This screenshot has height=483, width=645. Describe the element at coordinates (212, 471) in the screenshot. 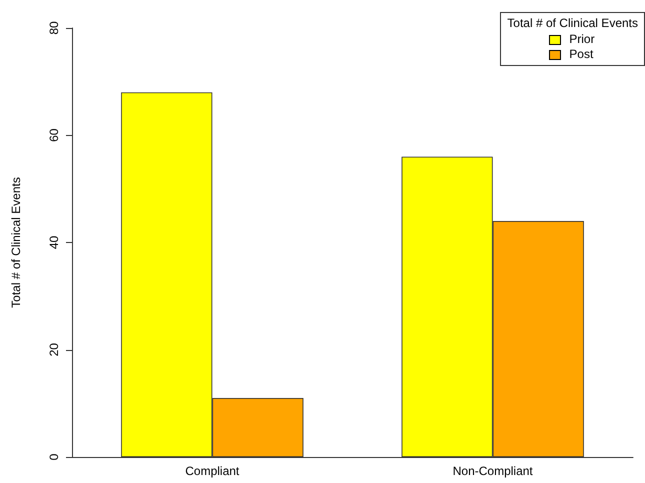

I see `x-tick-label: Compliant` at that location.